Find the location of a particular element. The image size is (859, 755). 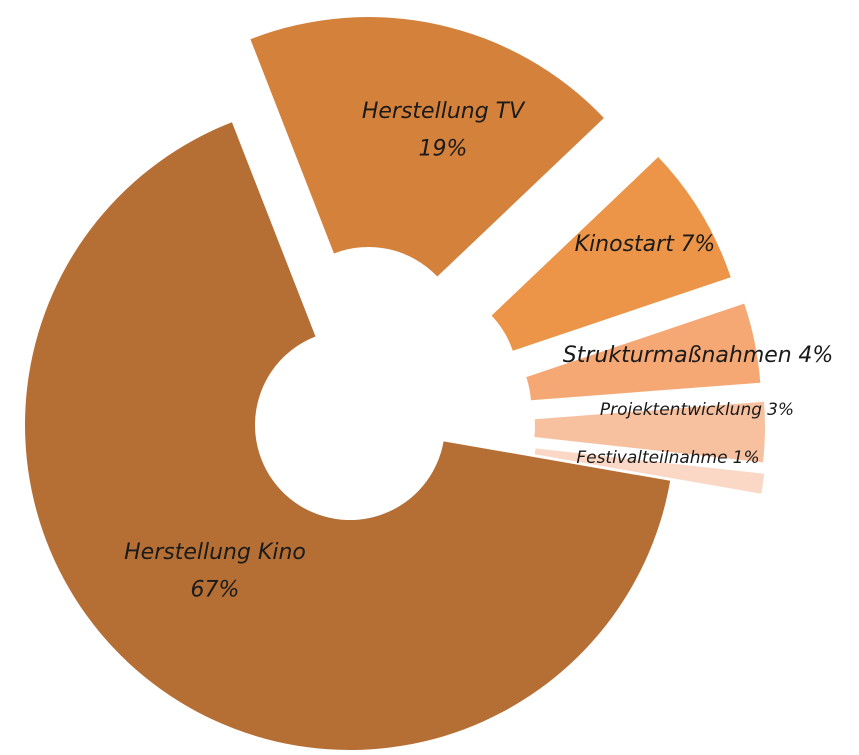

slice-label: Kinostart 7% is located at coordinates (645, 244).